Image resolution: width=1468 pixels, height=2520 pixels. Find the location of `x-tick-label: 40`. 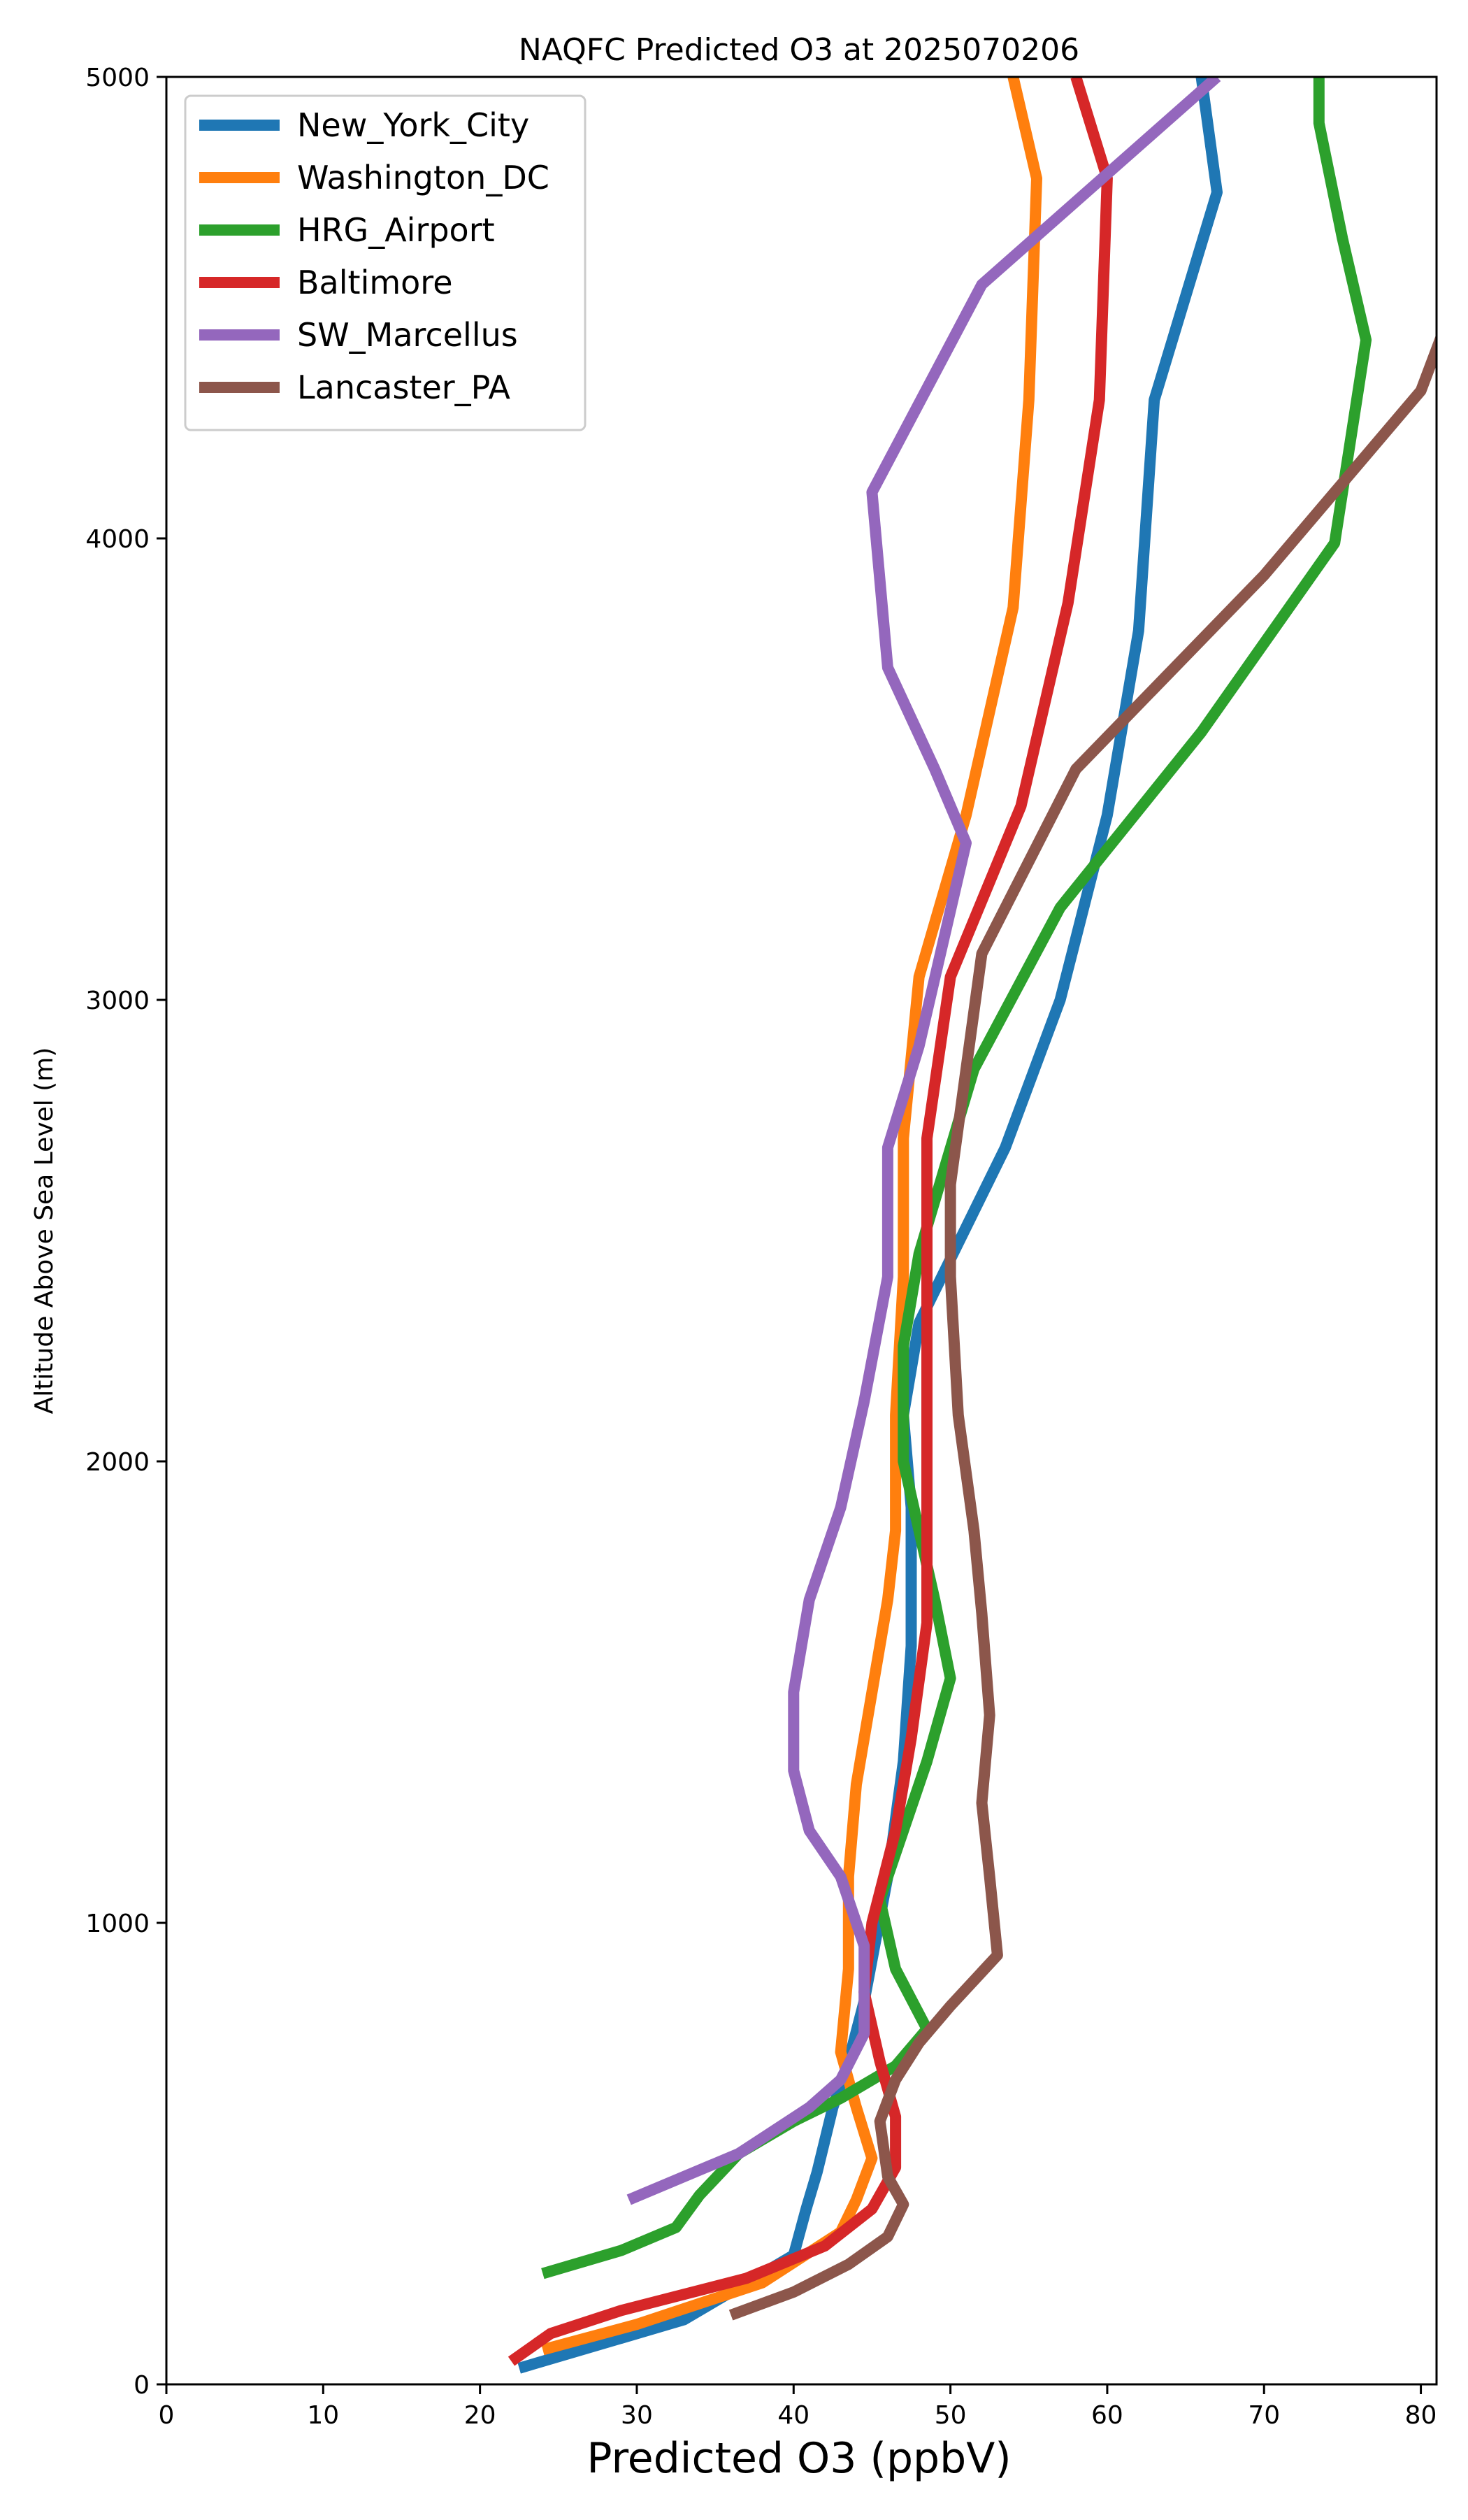

x-tick-label: 40 is located at coordinates (793, 2415).